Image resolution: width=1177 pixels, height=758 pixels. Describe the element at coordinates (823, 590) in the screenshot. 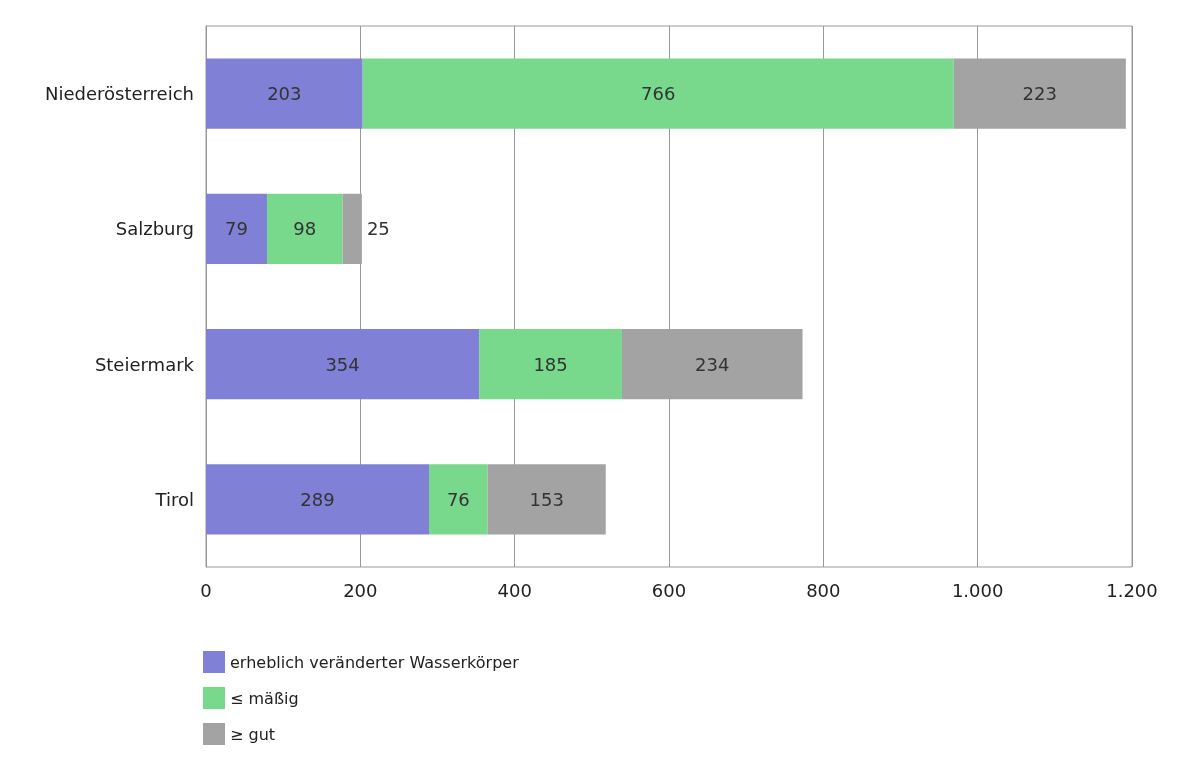

I see `x-tick-label: 800` at that location.